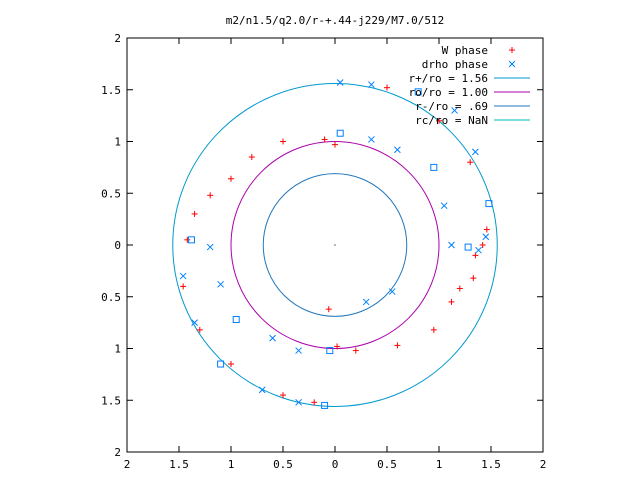 The height and width of the screenshot is (480, 640). What do you see at coordinates (451, 106) in the screenshot?
I see `legend-entry-label: r-/ro = .69` at bounding box center [451, 106].